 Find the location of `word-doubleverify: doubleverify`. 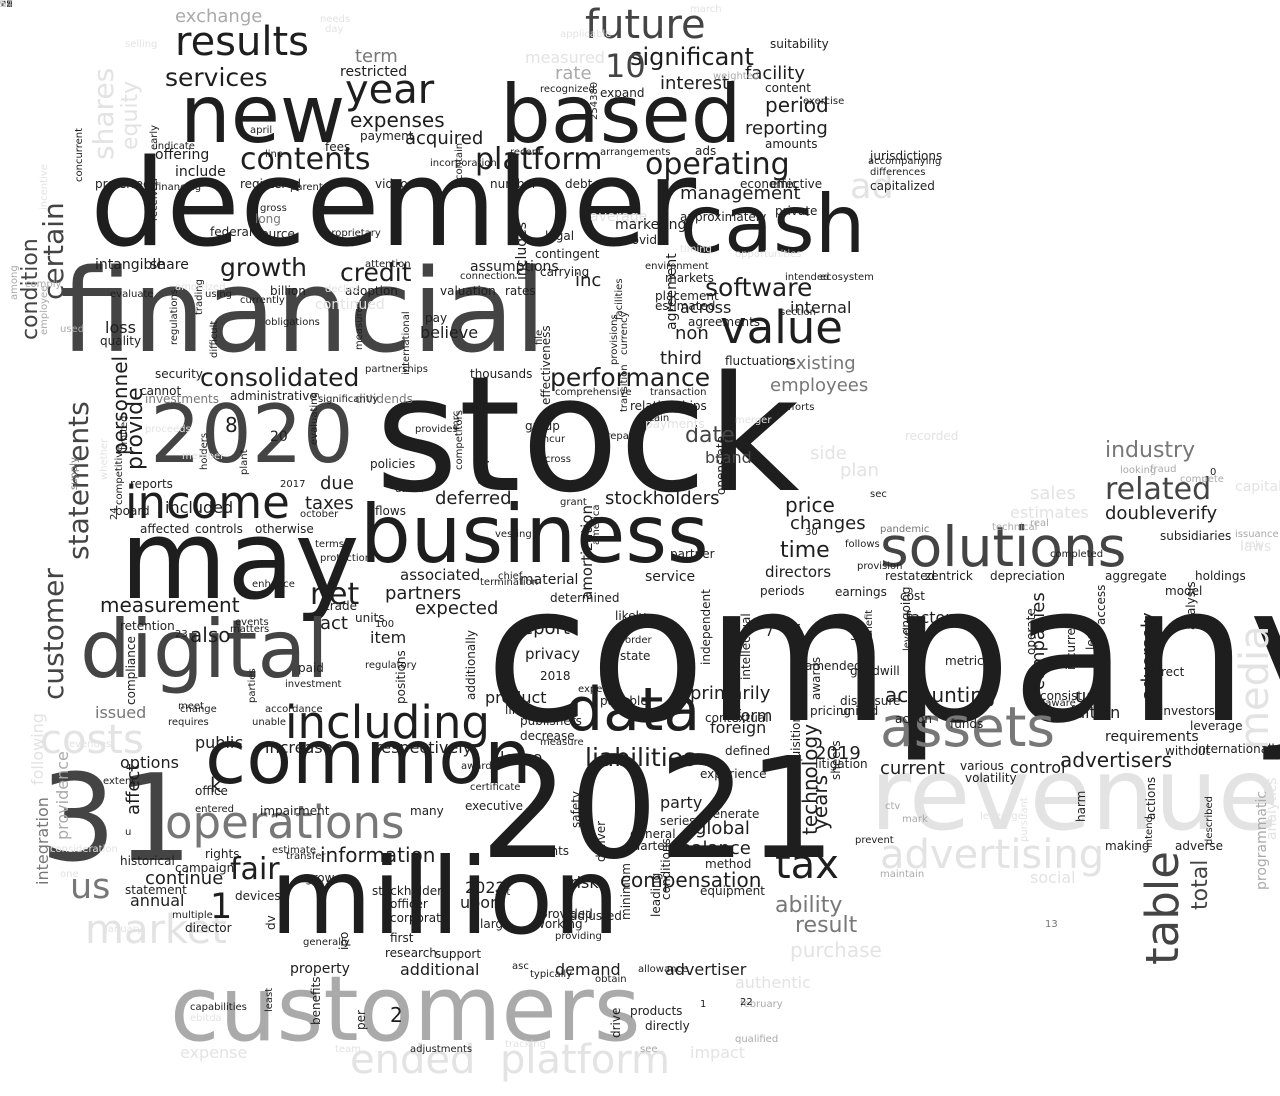

word-doubleverify: doubleverify is located at coordinates (1161, 513).